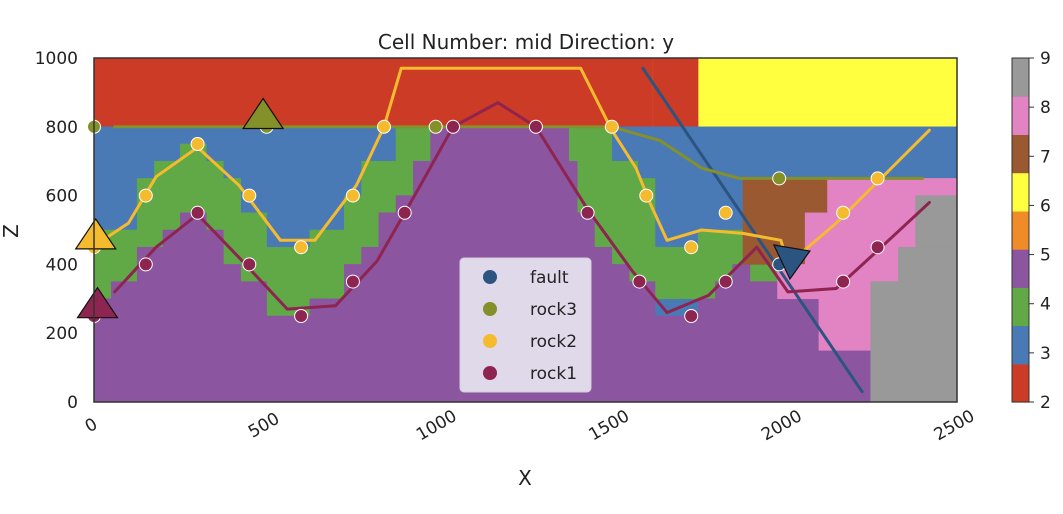  I want to click on colorbar-frame, so click(1020, 230).